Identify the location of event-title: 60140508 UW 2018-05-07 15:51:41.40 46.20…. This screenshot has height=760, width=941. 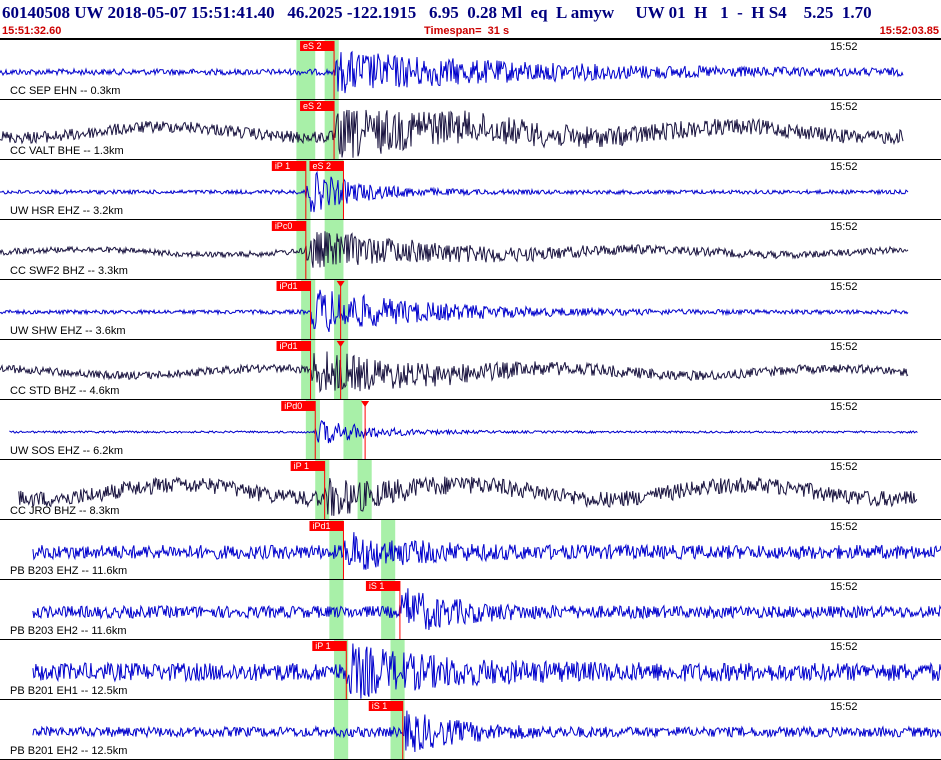
(437, 12).